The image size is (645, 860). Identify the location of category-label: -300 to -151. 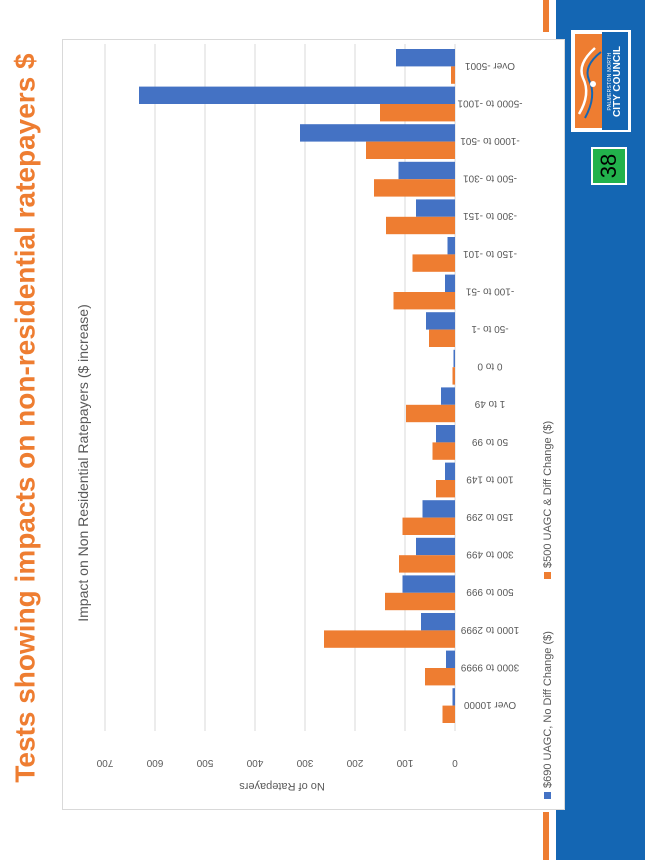
(490, 215).